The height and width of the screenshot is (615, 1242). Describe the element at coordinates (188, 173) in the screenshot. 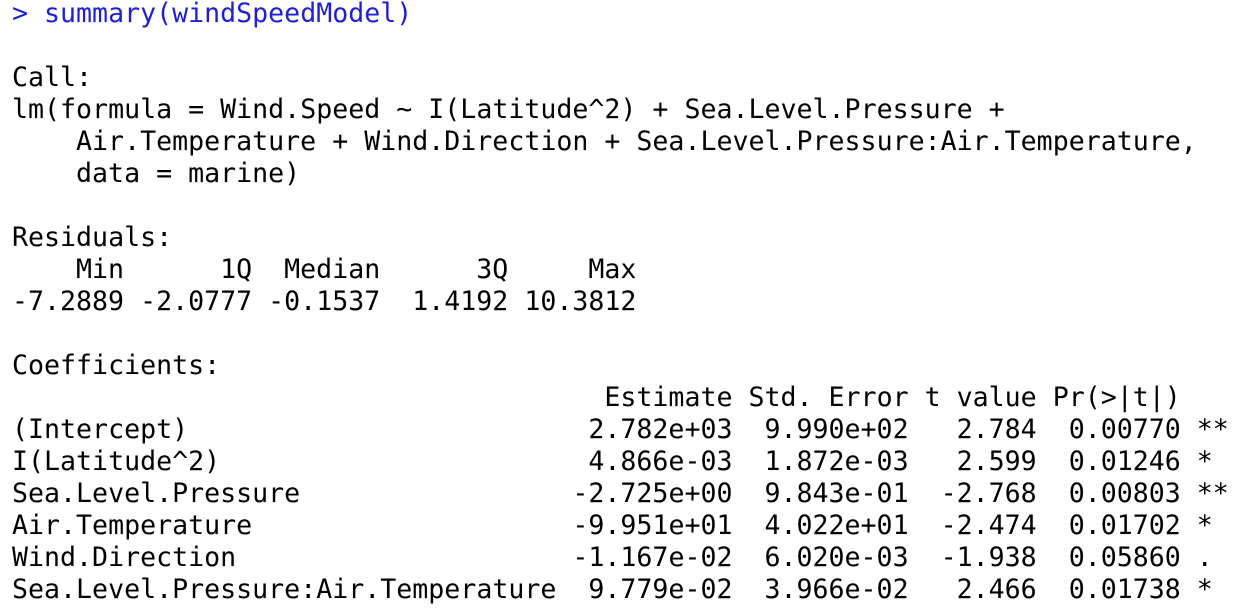

I see `call-line: data = marine)` at that location.